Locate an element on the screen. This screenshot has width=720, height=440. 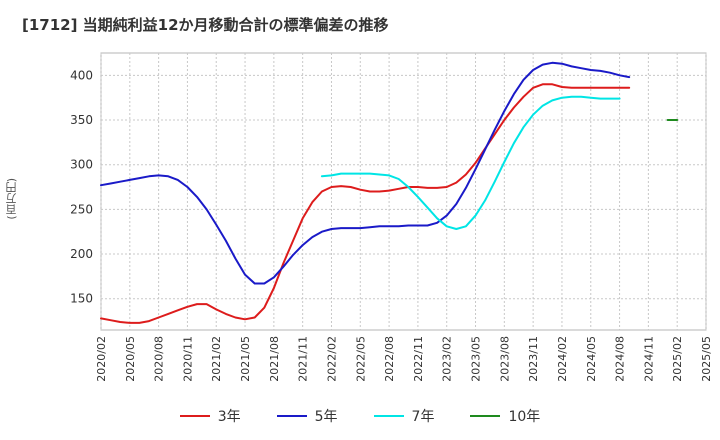
legend-item: 5年 is located at coordinates (307, 416).